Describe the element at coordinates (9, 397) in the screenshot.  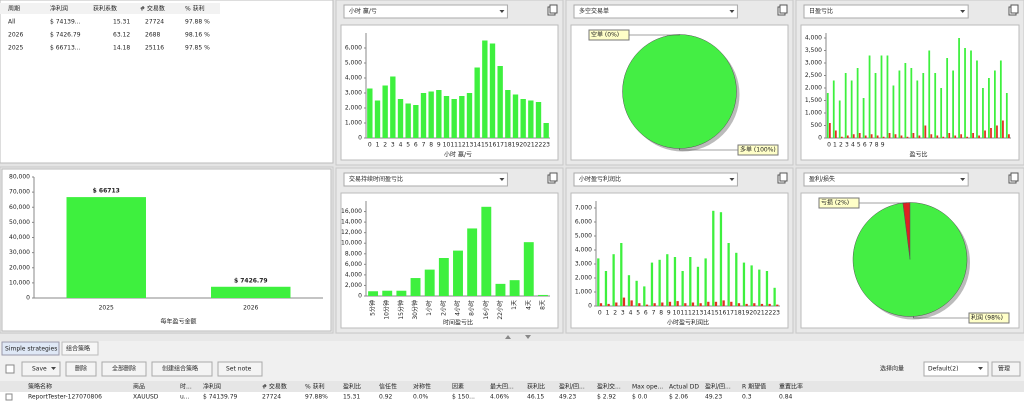
I see `row-checkbox` at that location.